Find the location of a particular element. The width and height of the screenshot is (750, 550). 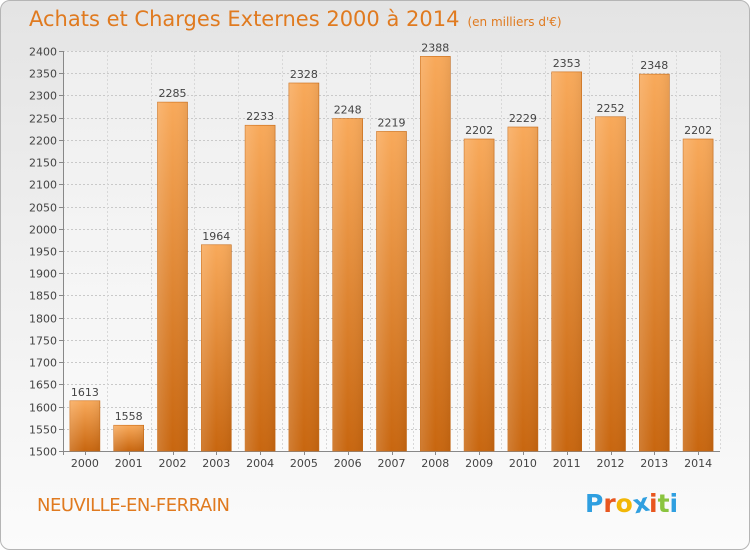

logo-letter: o is located at coordinates (624, 503).